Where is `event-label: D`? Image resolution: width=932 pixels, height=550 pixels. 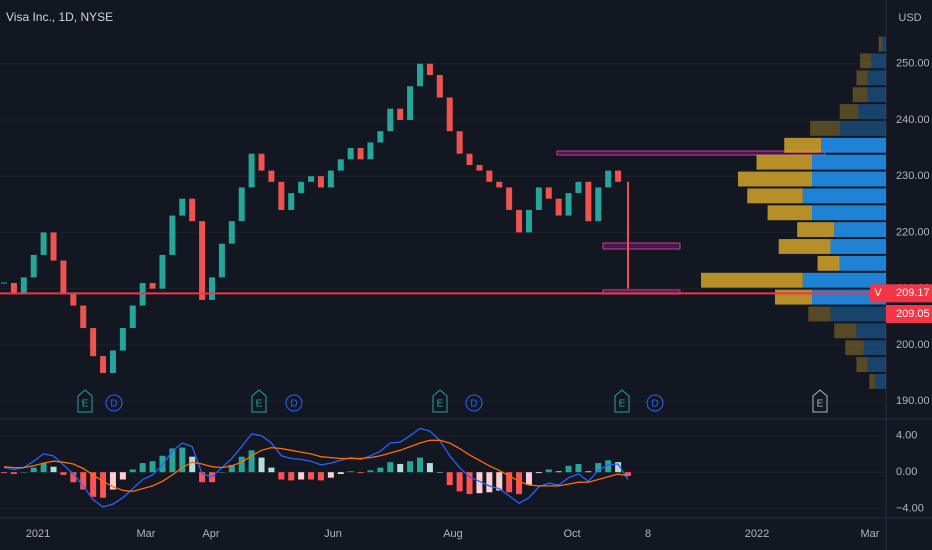 event-label: D is located at coordinates (113, 404).